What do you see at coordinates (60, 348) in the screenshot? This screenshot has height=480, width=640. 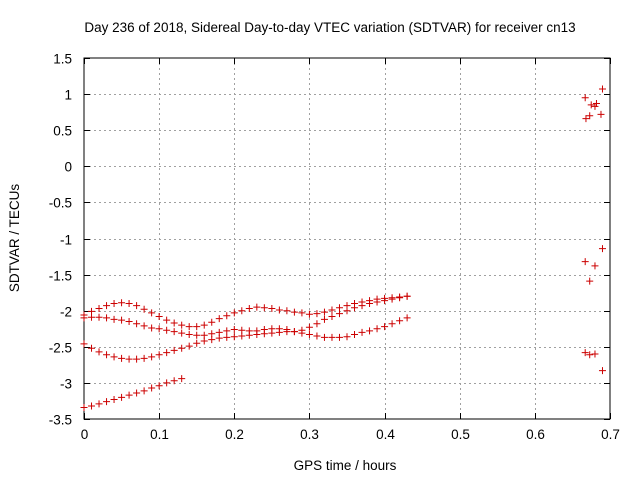 I see `y-tick-label: -2.5` at bounding box center [60, 348].